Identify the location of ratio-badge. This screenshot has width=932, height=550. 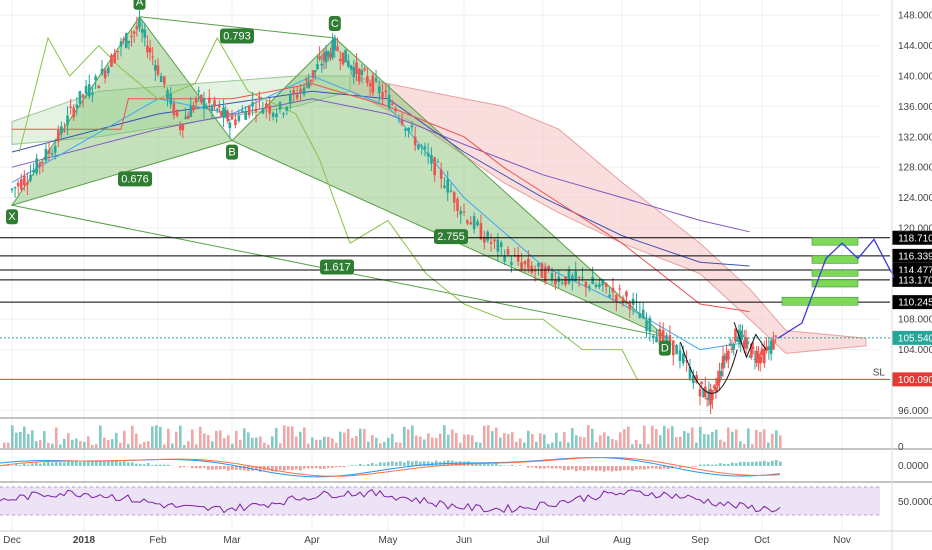
(451, 237).